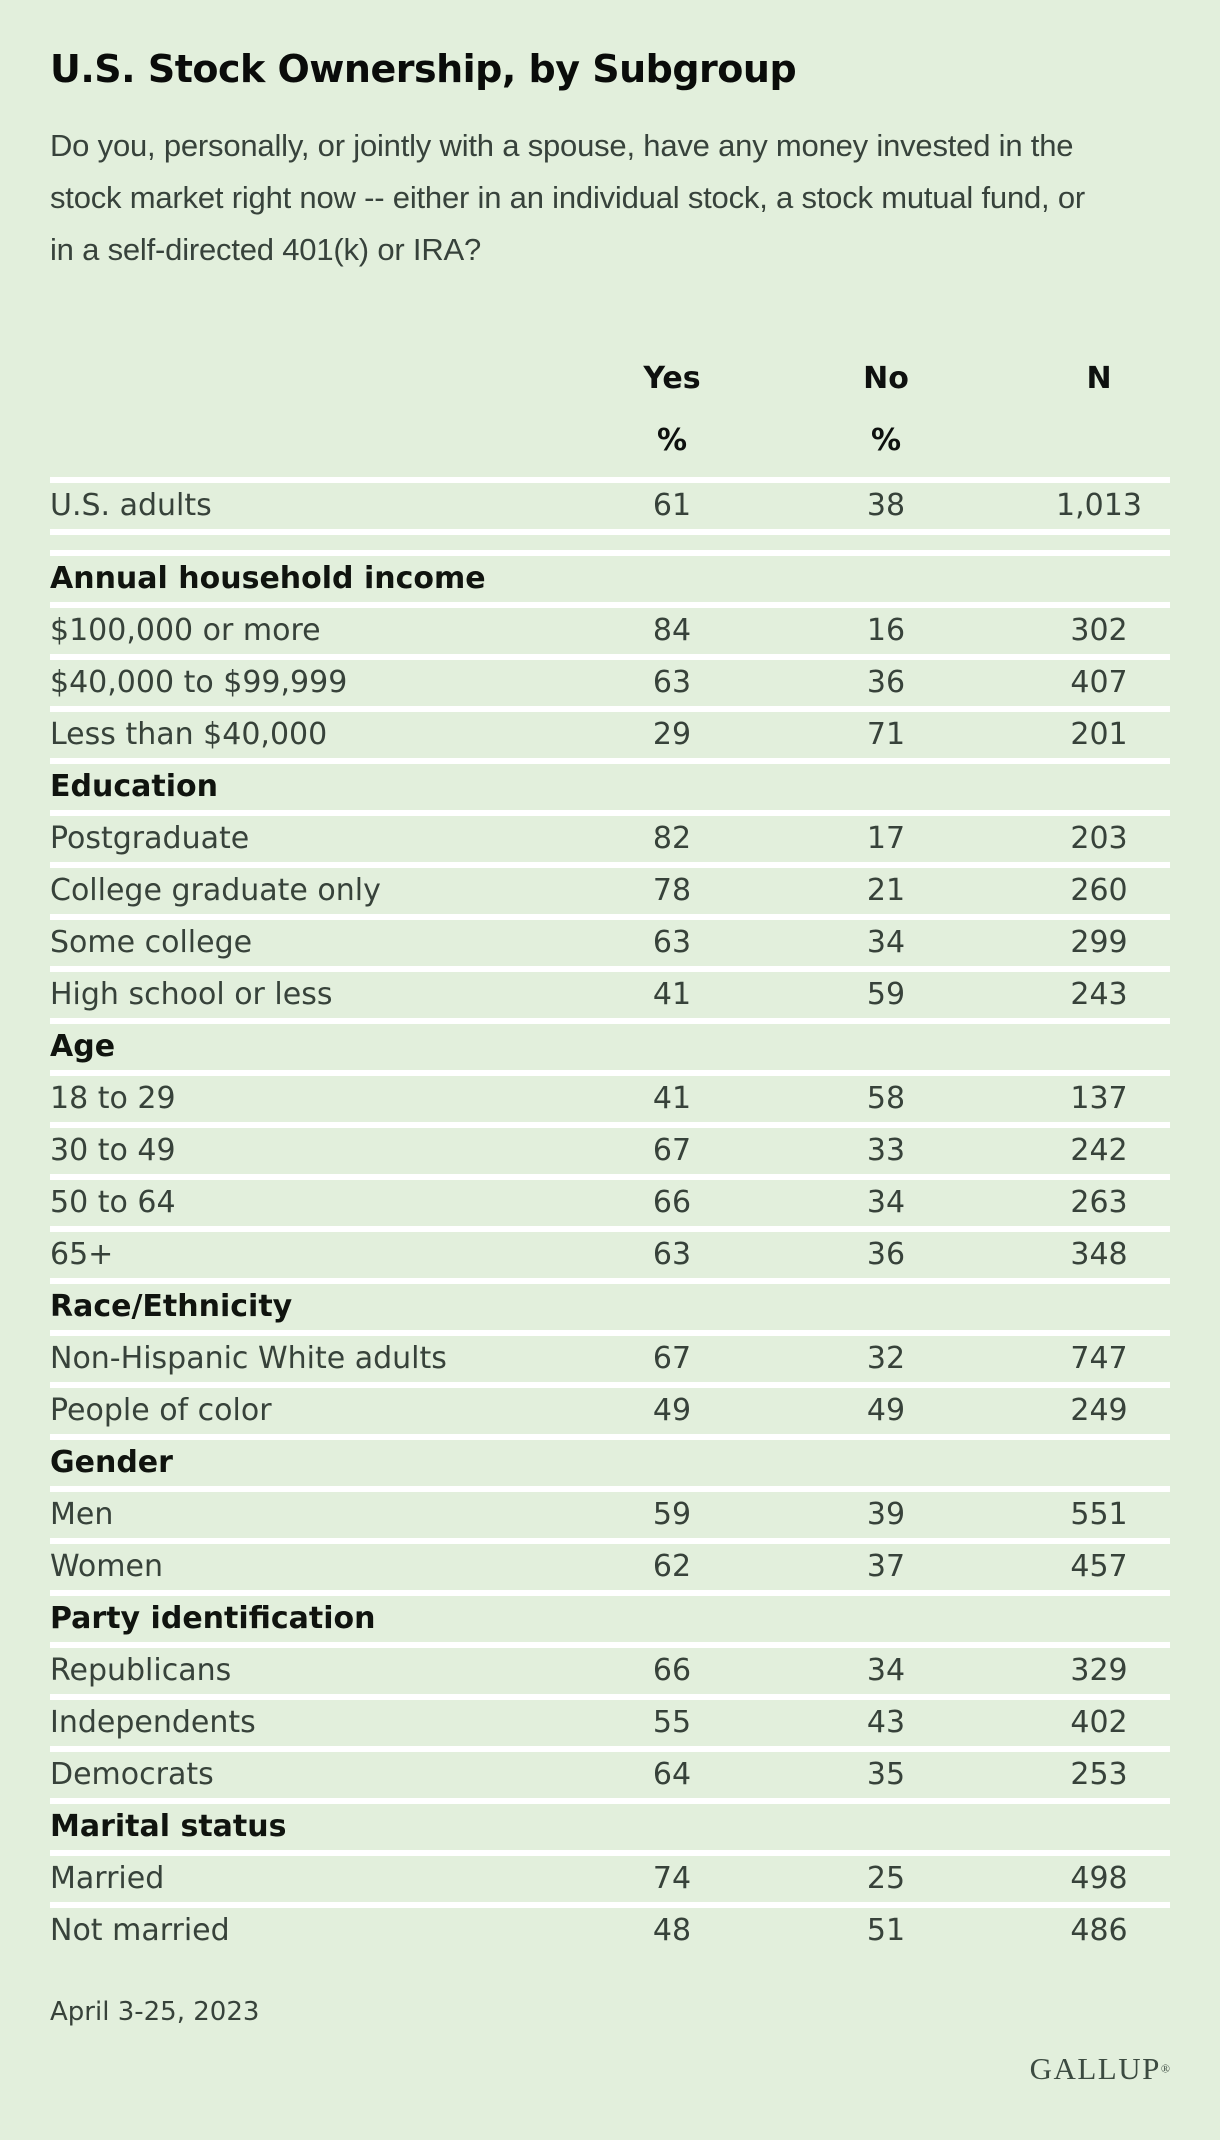 Image resolution: width=1220 pixels, height=2140 pixels. I want to click on unit-spacer-cell, so click(316, 440).